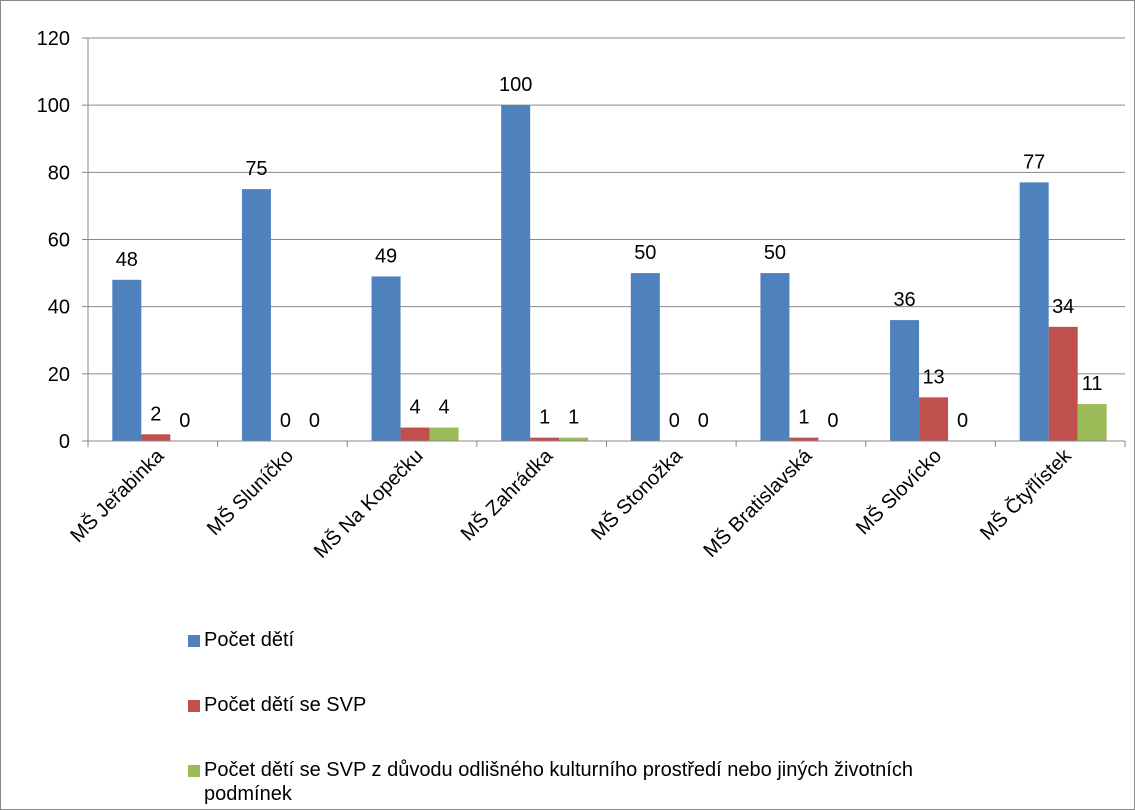 This screenshot has width=1135, height=810. I want to click on data-label: 77, so click(1034, 162).